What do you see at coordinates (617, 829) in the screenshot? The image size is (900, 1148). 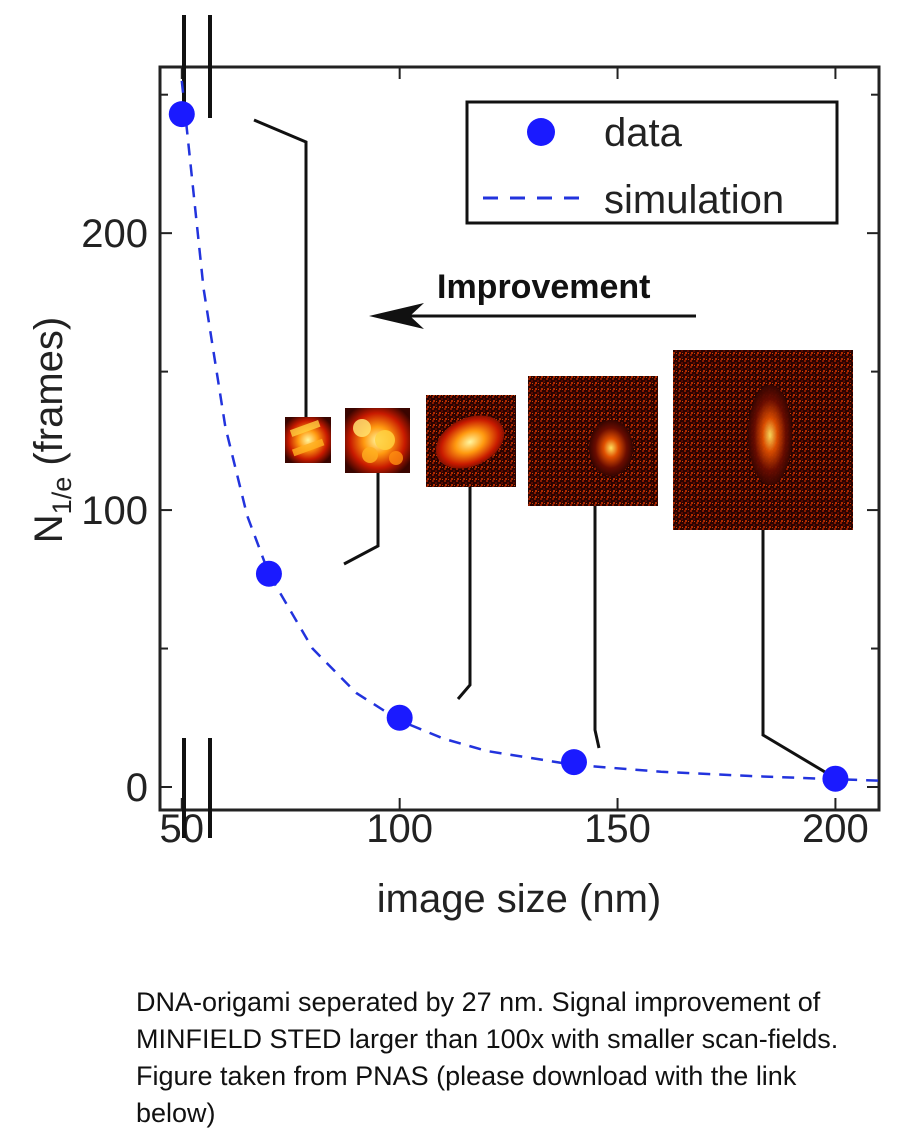 I see `x-tick-label: 150` at bounding box center [617, 829].